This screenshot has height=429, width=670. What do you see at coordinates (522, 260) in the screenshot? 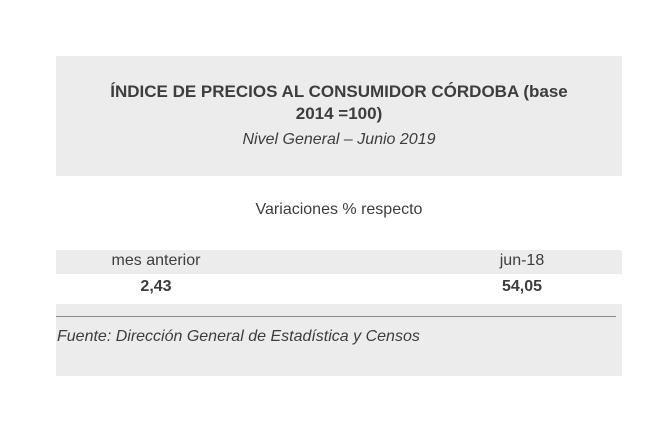
I see `header-jun-18: jun-18` at bounding box center [522, 260].